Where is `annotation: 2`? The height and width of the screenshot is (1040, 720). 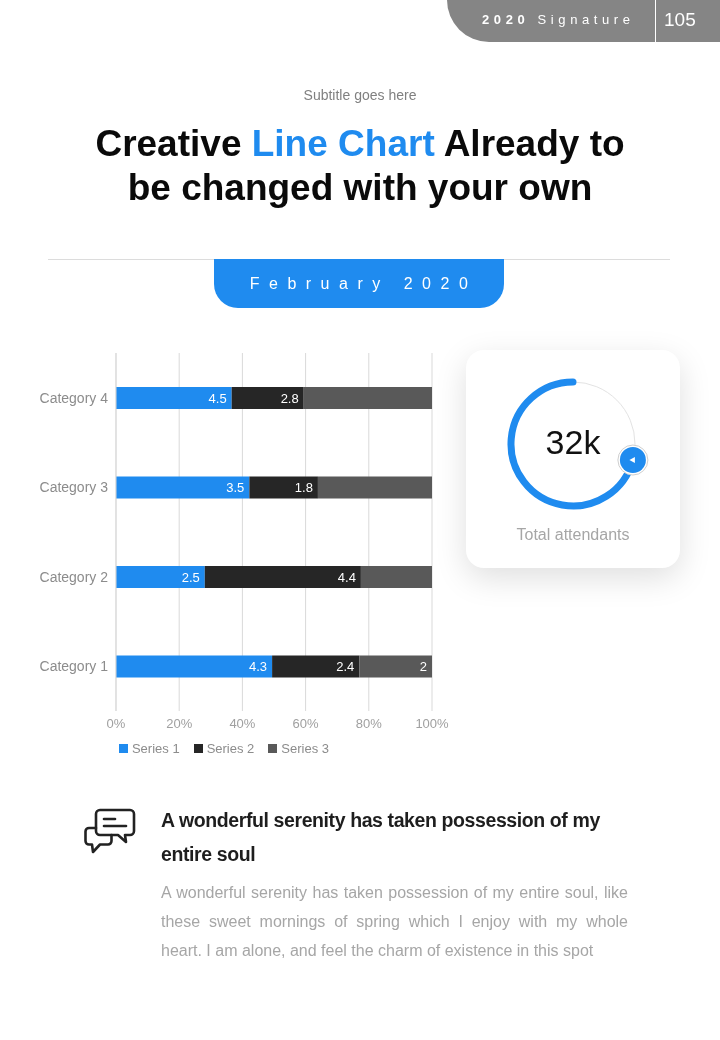 annotation: 2 is located at coordinates (423, 666).